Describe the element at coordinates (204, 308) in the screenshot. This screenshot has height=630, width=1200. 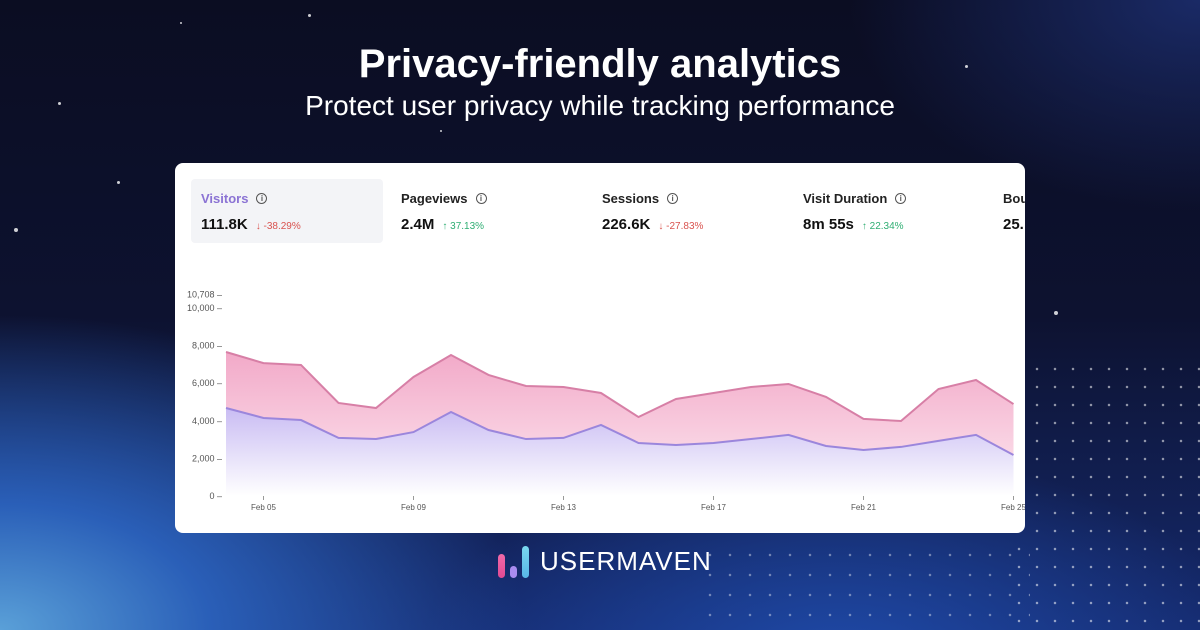
I see `y-tick-label: 10,000 –` at that location.